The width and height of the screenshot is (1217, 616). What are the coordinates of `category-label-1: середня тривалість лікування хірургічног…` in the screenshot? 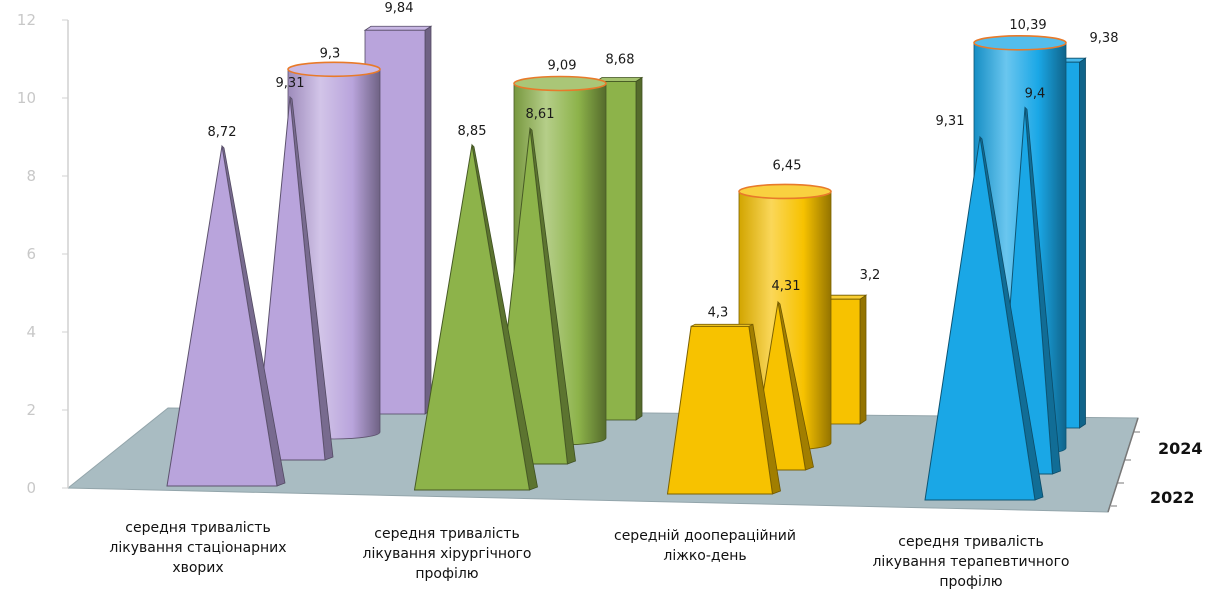 It's located at (447, 554).